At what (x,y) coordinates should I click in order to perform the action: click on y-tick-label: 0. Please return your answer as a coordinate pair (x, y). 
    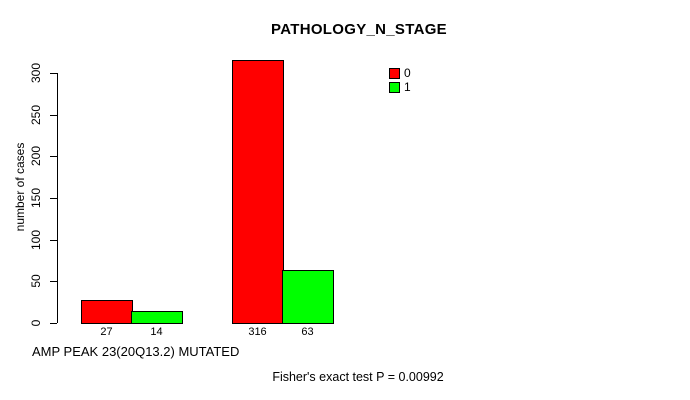
    Looking at the image, I should click on (36, 323).